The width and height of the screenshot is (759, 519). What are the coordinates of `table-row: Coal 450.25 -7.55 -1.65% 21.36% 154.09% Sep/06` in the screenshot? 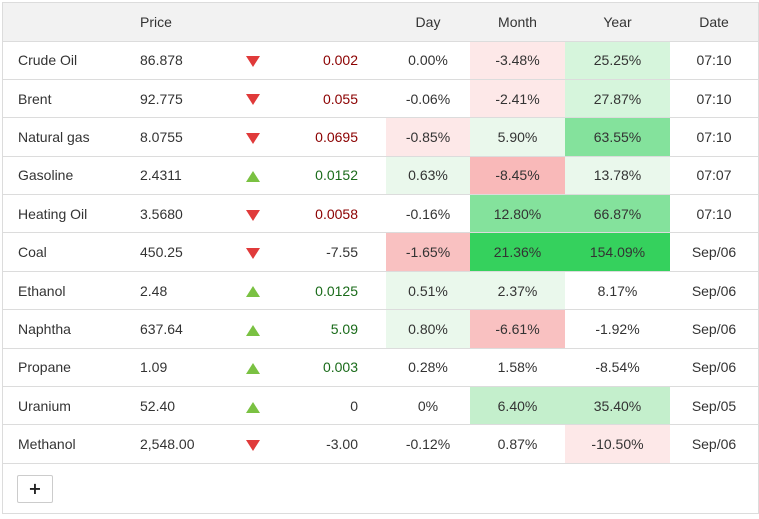 It's located at (380, 252).